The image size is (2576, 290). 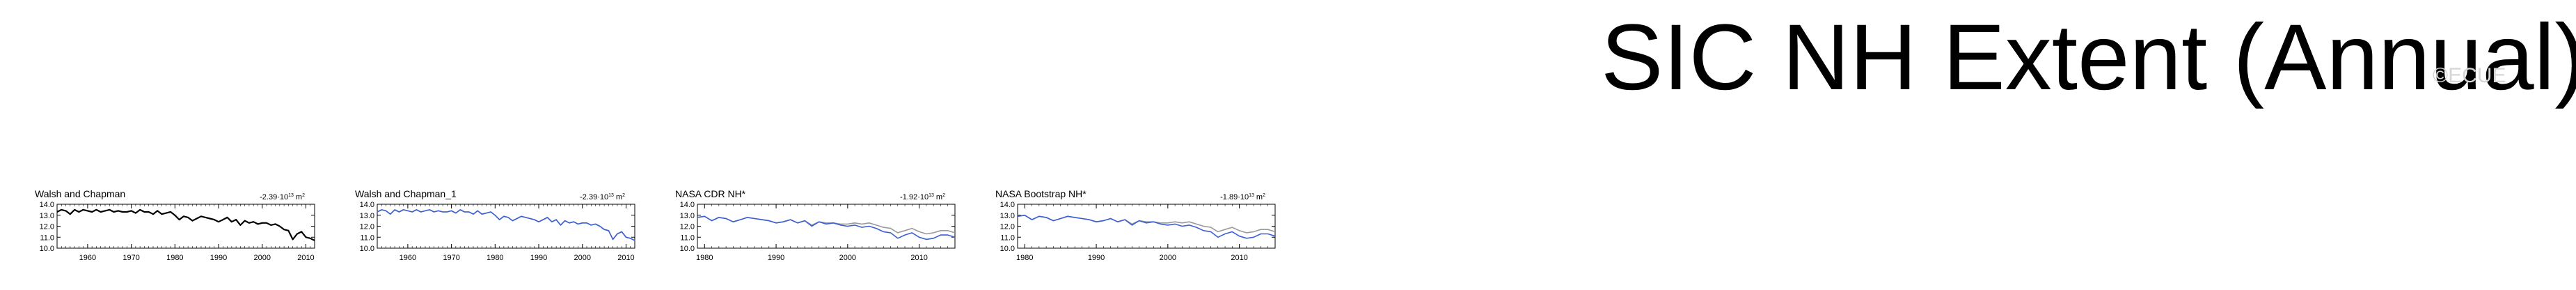 What do you see at coordinates (2469, 75) in the screenshot?
I see `watermark: ©ECUE` at bounding box center [2469, 75].